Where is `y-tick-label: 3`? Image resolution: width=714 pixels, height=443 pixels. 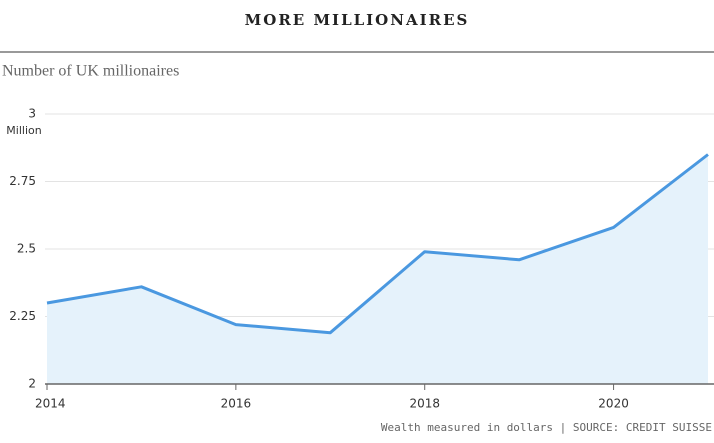 y-tick-label: 3 is located at coordinates (32, 114).